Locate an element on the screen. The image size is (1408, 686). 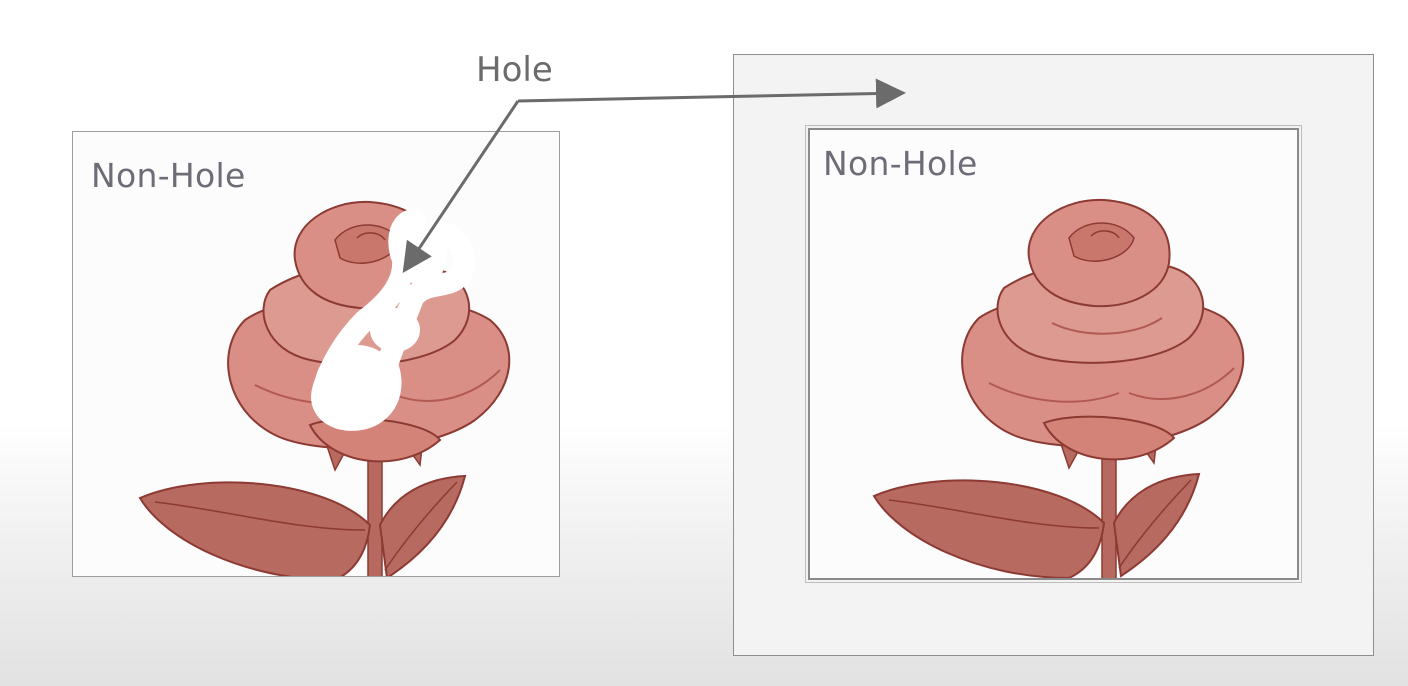
rose-complete-image is located at coordinates (1058, 388).